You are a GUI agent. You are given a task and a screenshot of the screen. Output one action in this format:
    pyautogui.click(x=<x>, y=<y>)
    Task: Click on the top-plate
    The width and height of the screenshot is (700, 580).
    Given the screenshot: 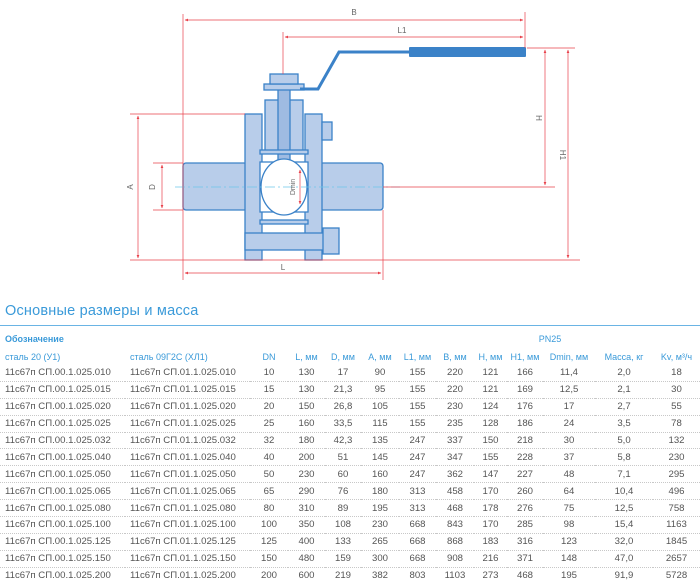 What is the action you would take?
    pyautogui.click(x=284, y=152)
    